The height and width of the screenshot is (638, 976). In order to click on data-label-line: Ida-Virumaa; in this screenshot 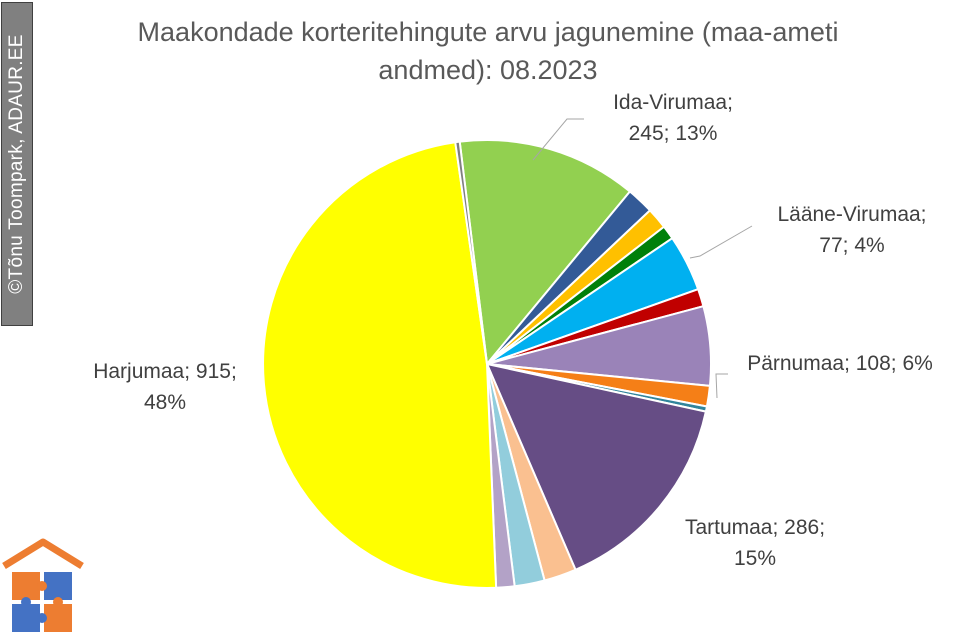, I will do `click(673, 102)`.